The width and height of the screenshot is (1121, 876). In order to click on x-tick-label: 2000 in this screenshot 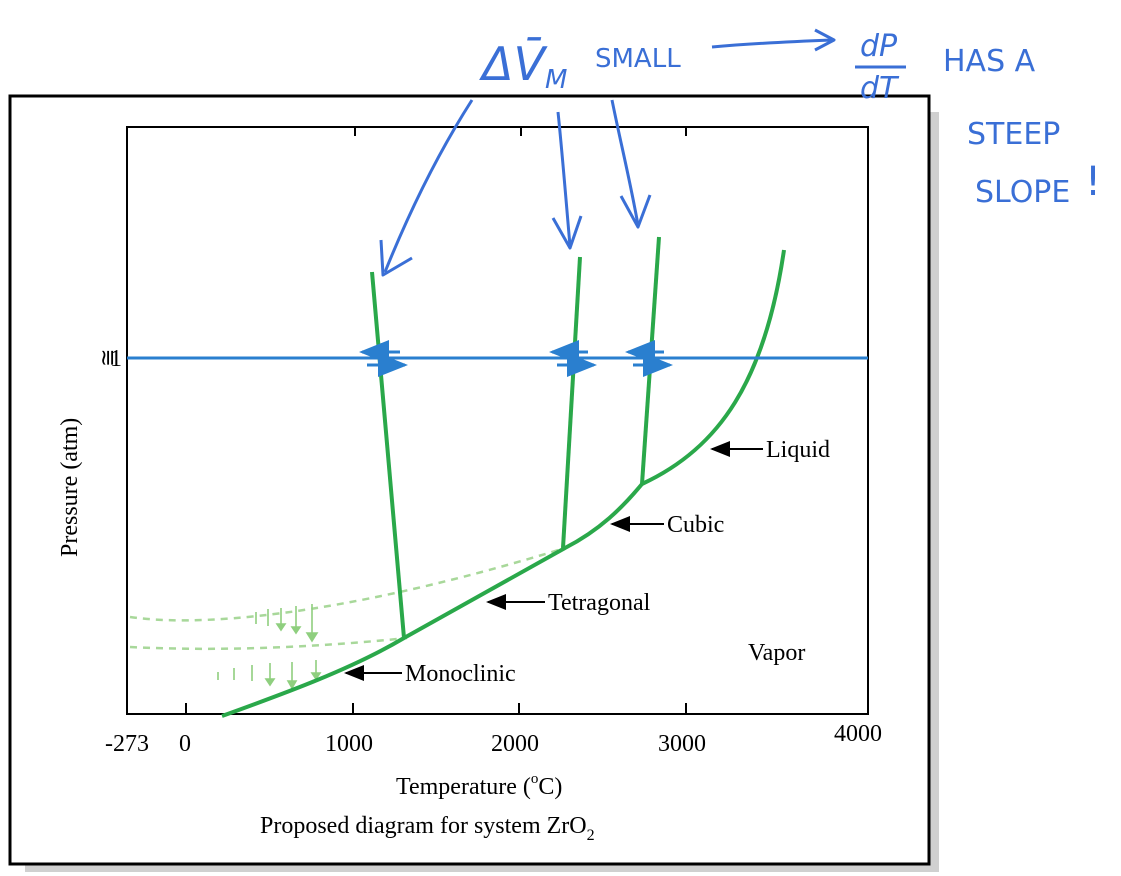, I will do `click(515, 744)`.